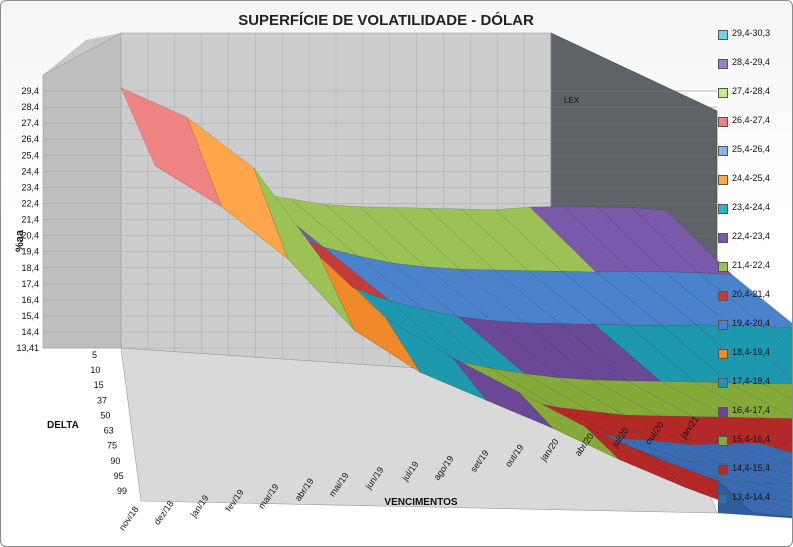 Image resolution: width=793 pixels, height=547 pixels. Describe the element at coordinates (30, 332) in the screenshot. I see `z-tick-label: 14,4` at that location.